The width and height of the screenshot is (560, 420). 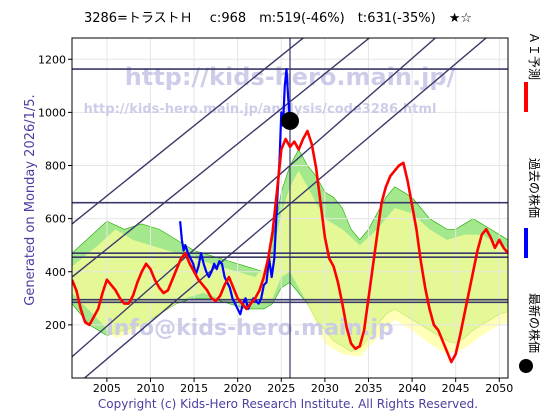 I want to click on past-price-line, so click(x=235, y=191).